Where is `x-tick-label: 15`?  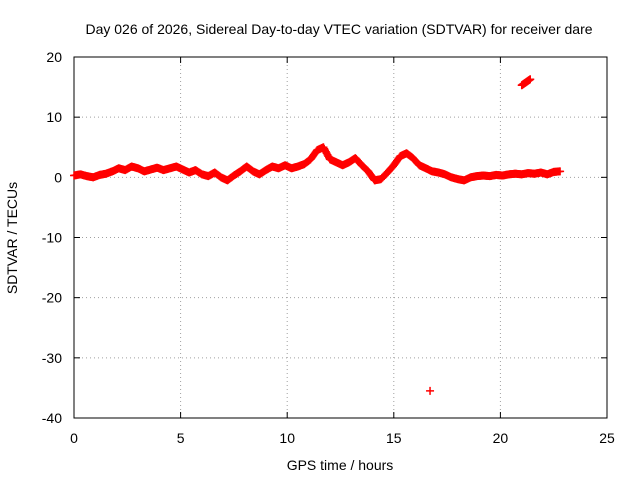 x-tick-label: 15 is located at coordinates (394, 438).